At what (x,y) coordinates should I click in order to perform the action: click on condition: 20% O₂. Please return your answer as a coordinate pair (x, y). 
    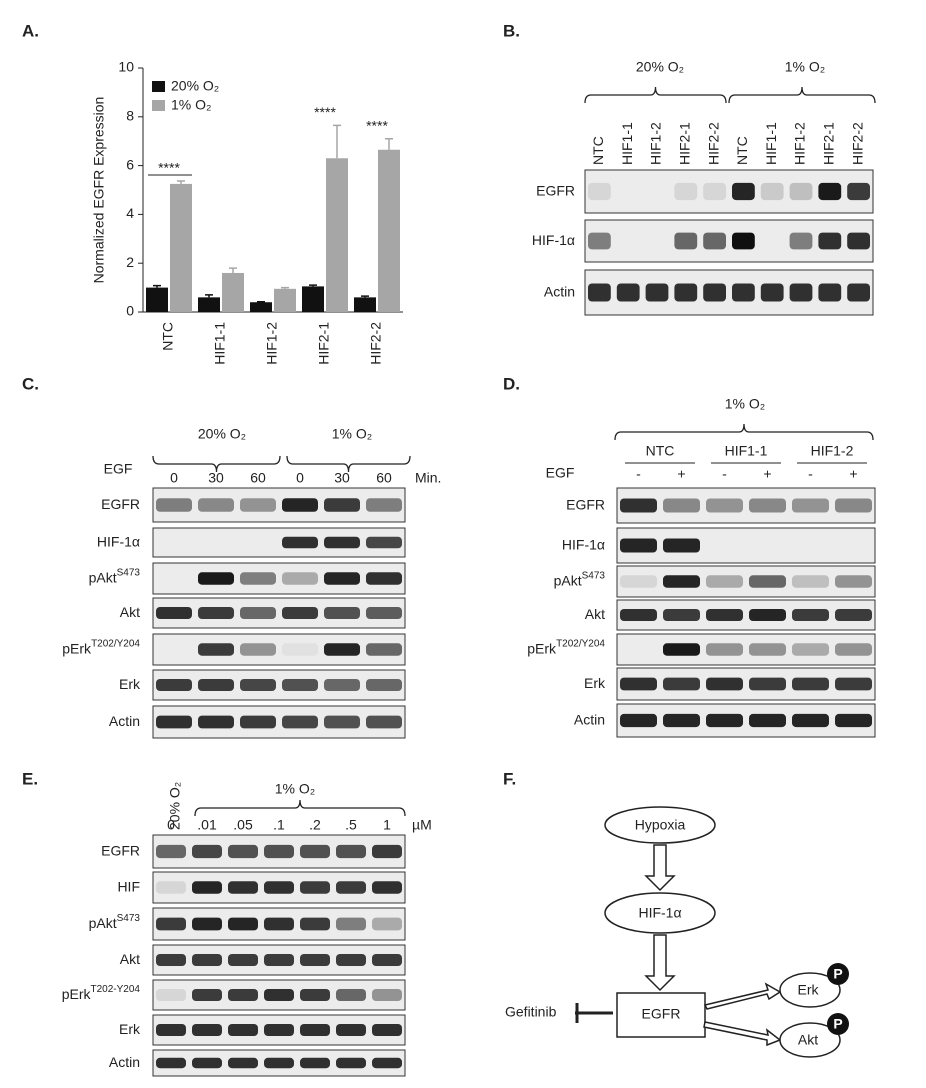
    Looking at the image, I should click on (222, 434).